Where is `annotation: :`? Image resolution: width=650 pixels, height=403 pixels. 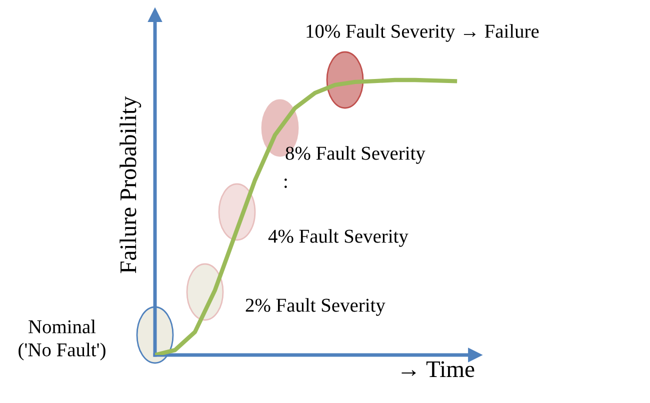
annotation: : is located at coordinates (285, 183).